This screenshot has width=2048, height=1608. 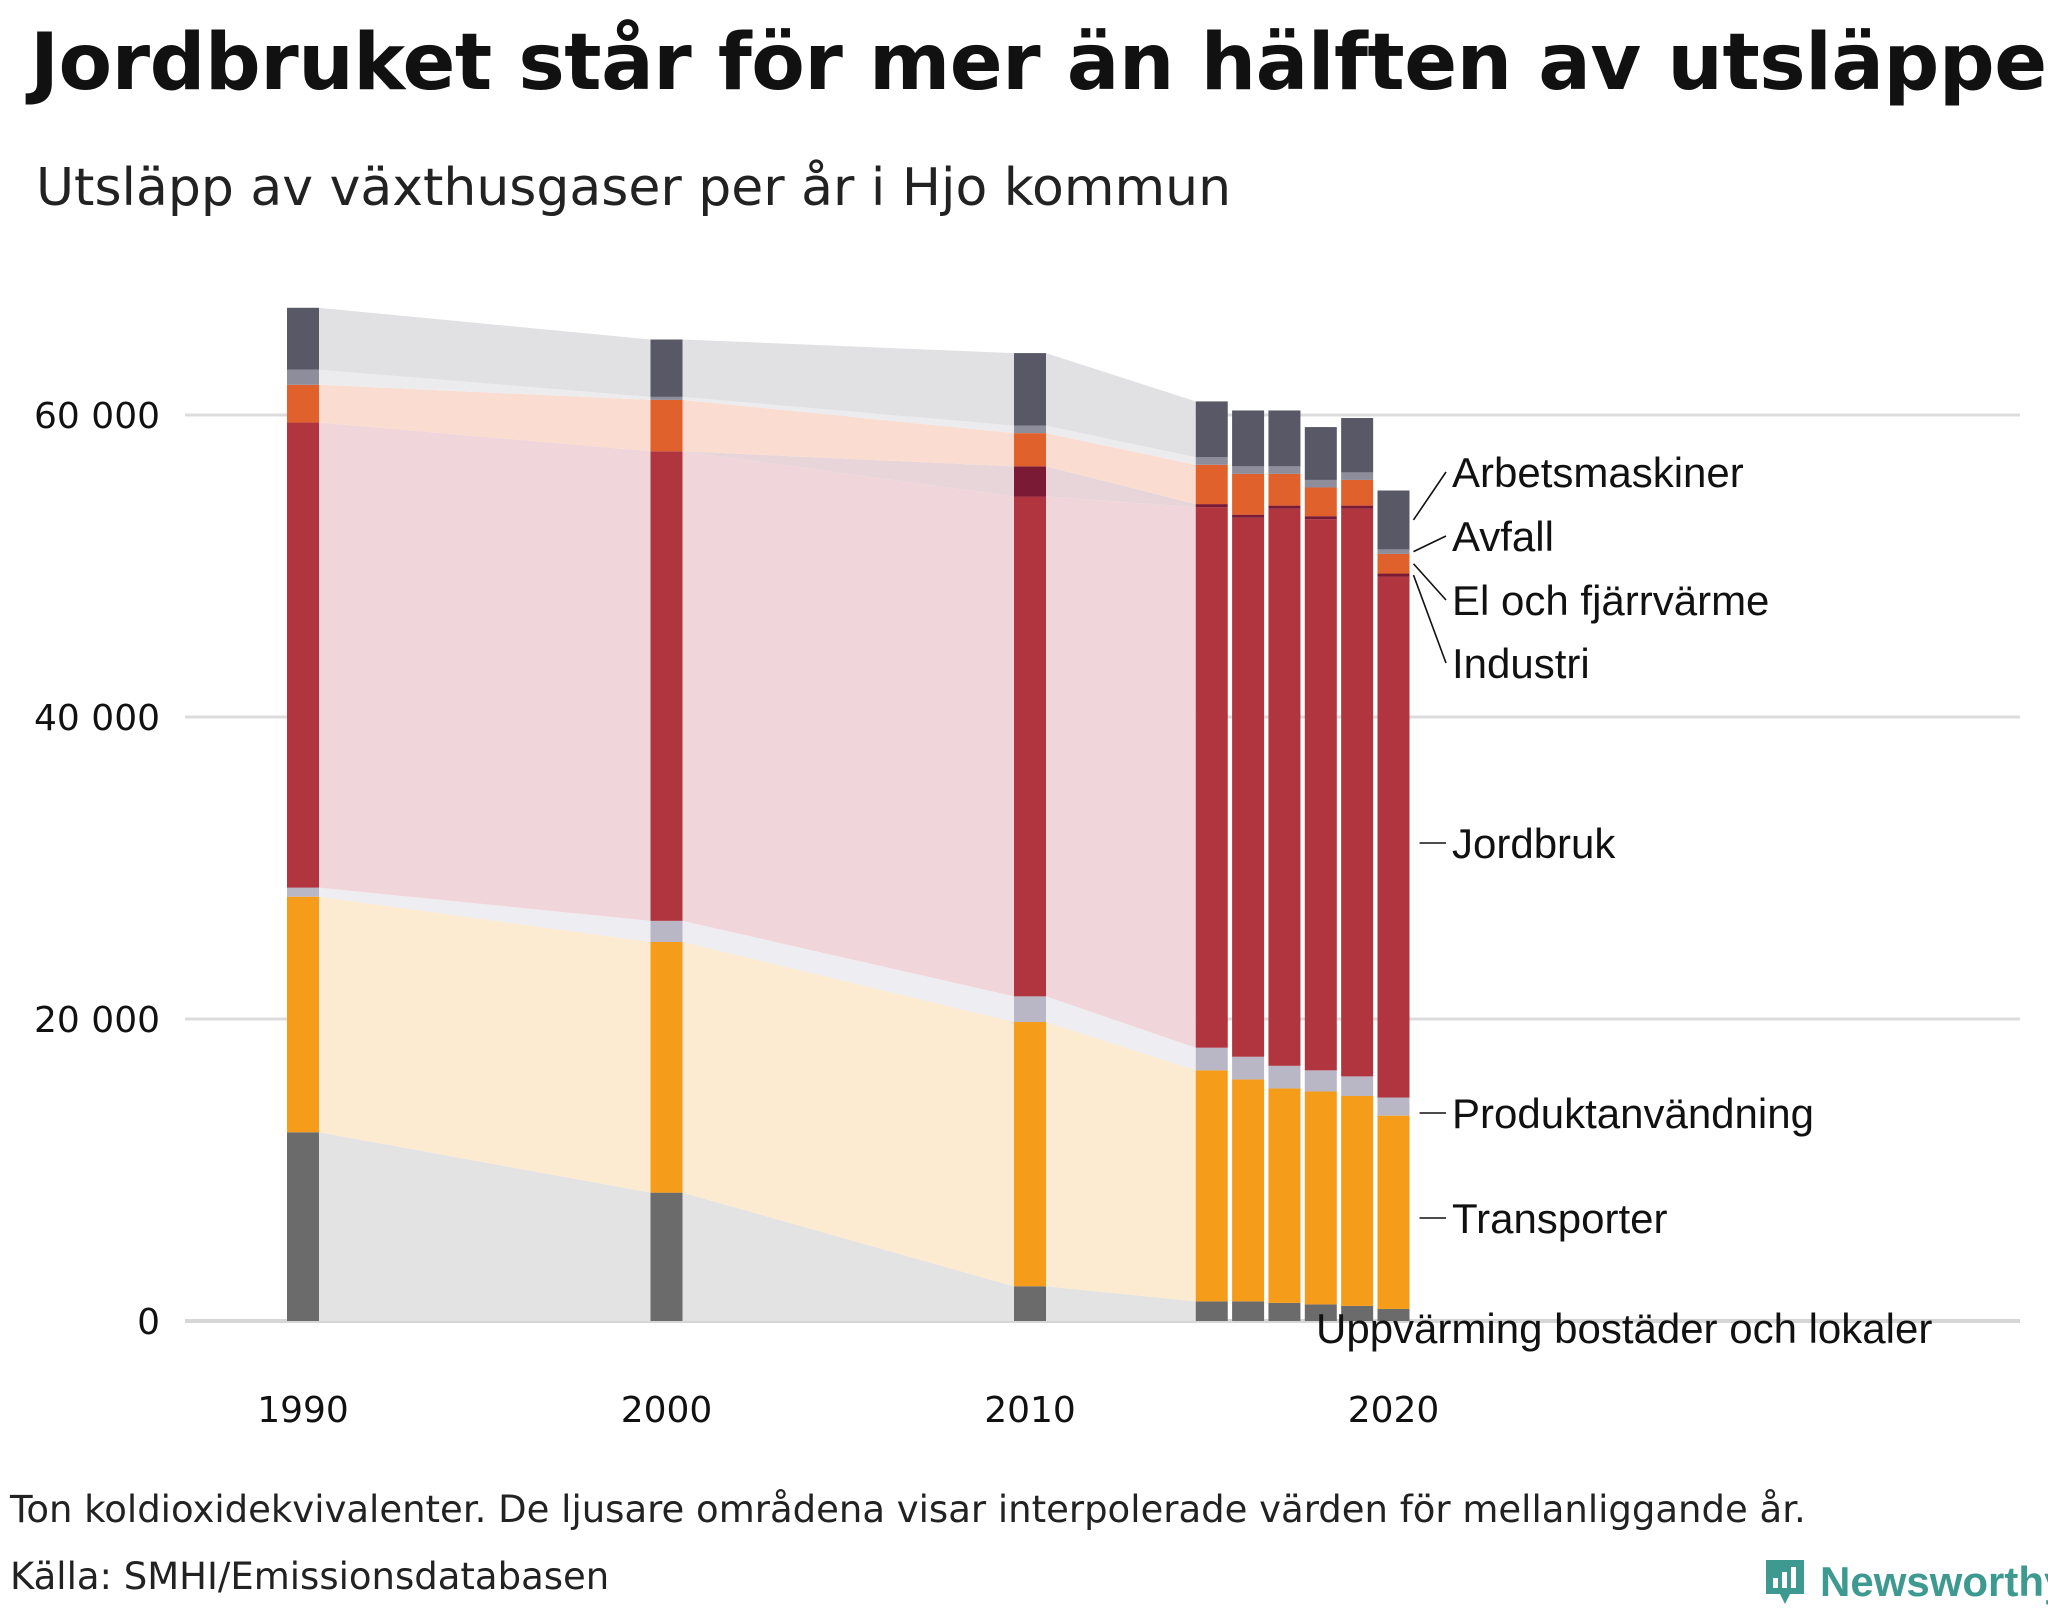 I want to click on bar-produktanvandning-2020, so click(x=1393, y=1106).